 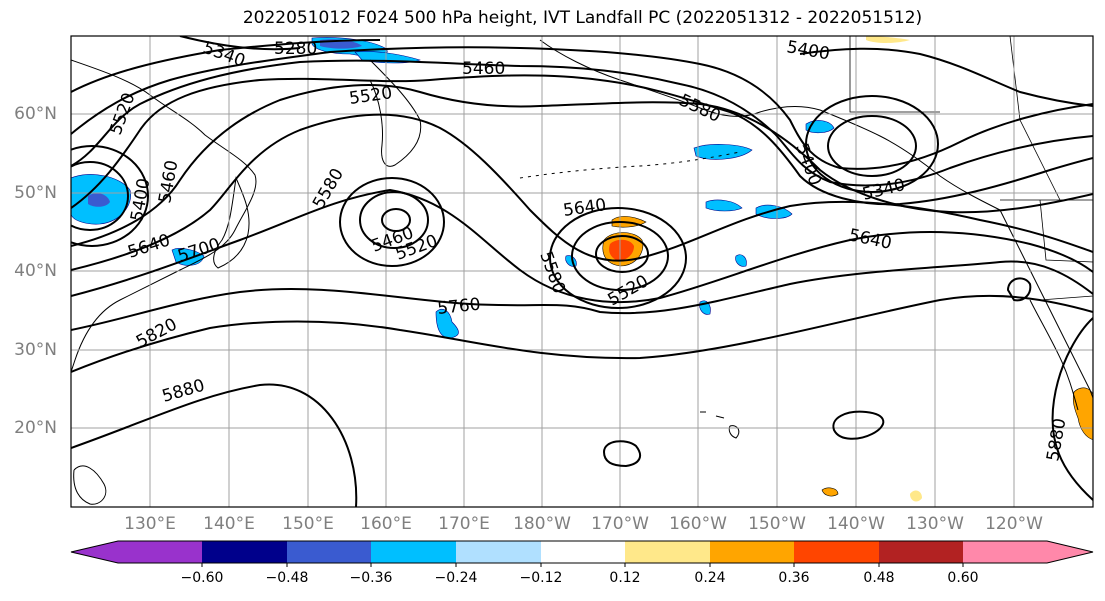 I want to click on lon-label: 160°W, so click(x=698, y=524).